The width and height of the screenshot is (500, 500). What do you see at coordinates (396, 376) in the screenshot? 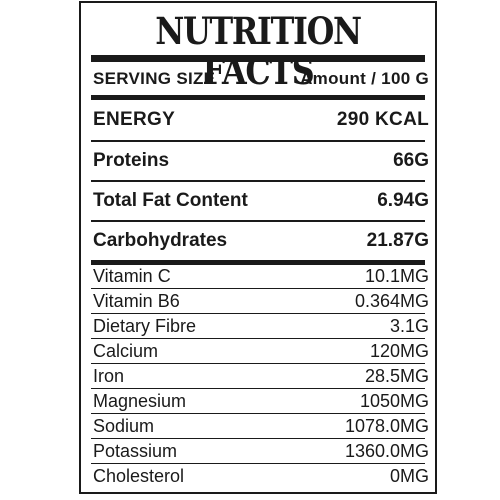
I see `micro-value: 28.5MG` at bounding box center [396, 376].